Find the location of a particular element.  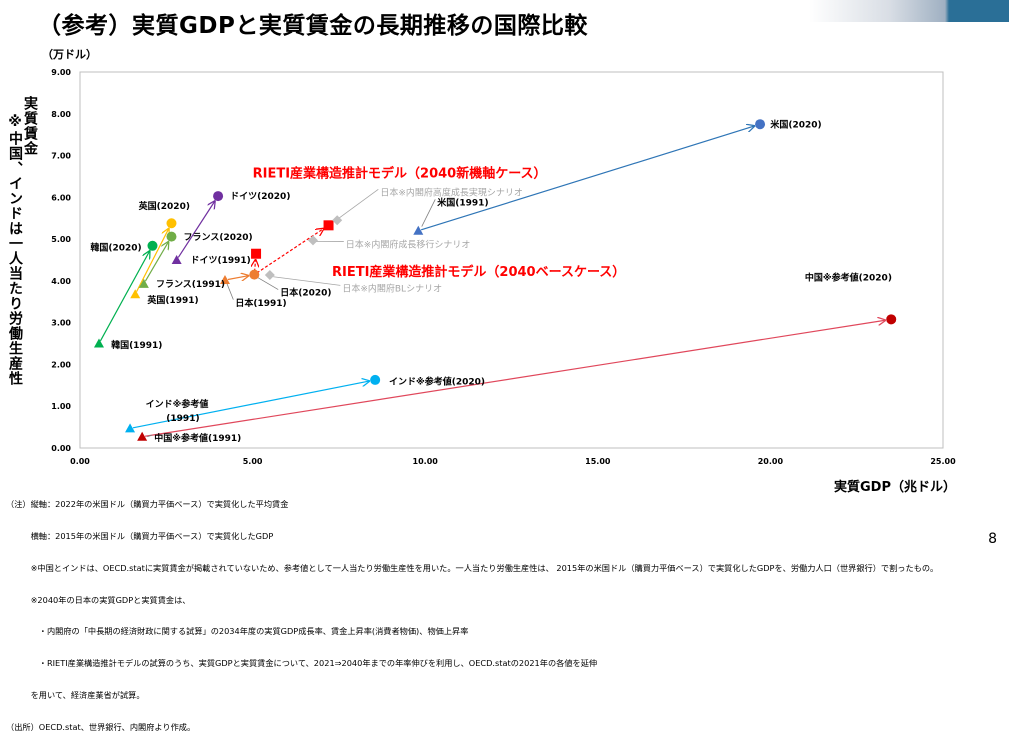

data-label: 日本※内閣府BLシナリオ is located at coordinates (392, 289).